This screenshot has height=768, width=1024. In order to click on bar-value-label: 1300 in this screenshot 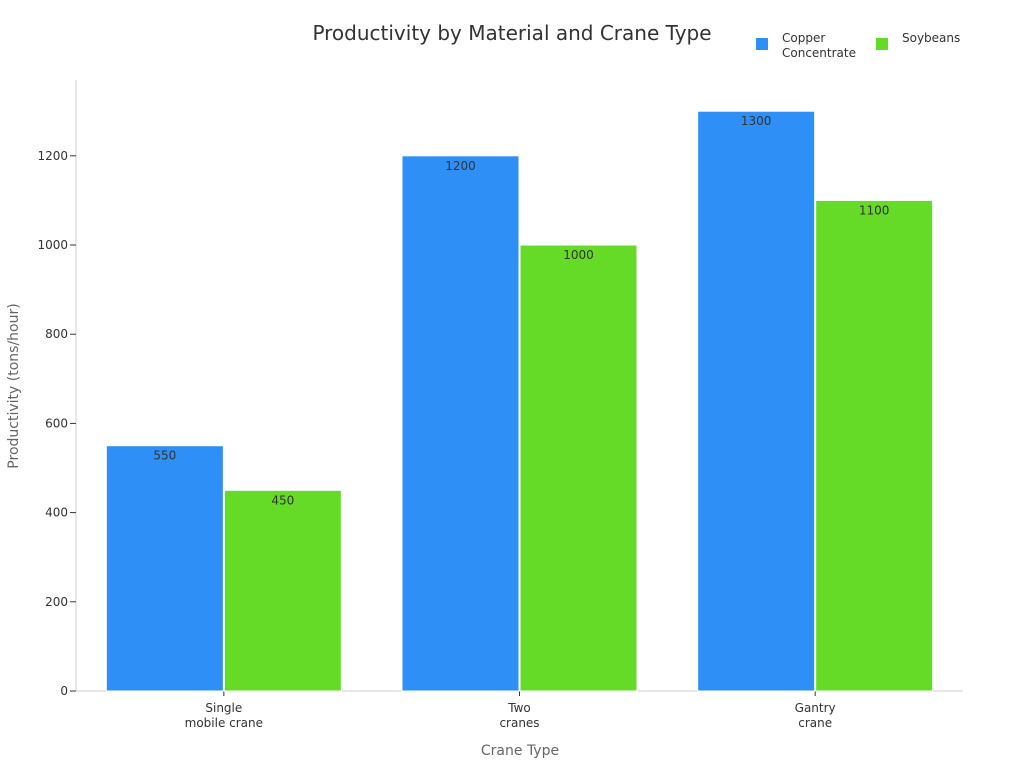, I will do `click(756, 121)`.